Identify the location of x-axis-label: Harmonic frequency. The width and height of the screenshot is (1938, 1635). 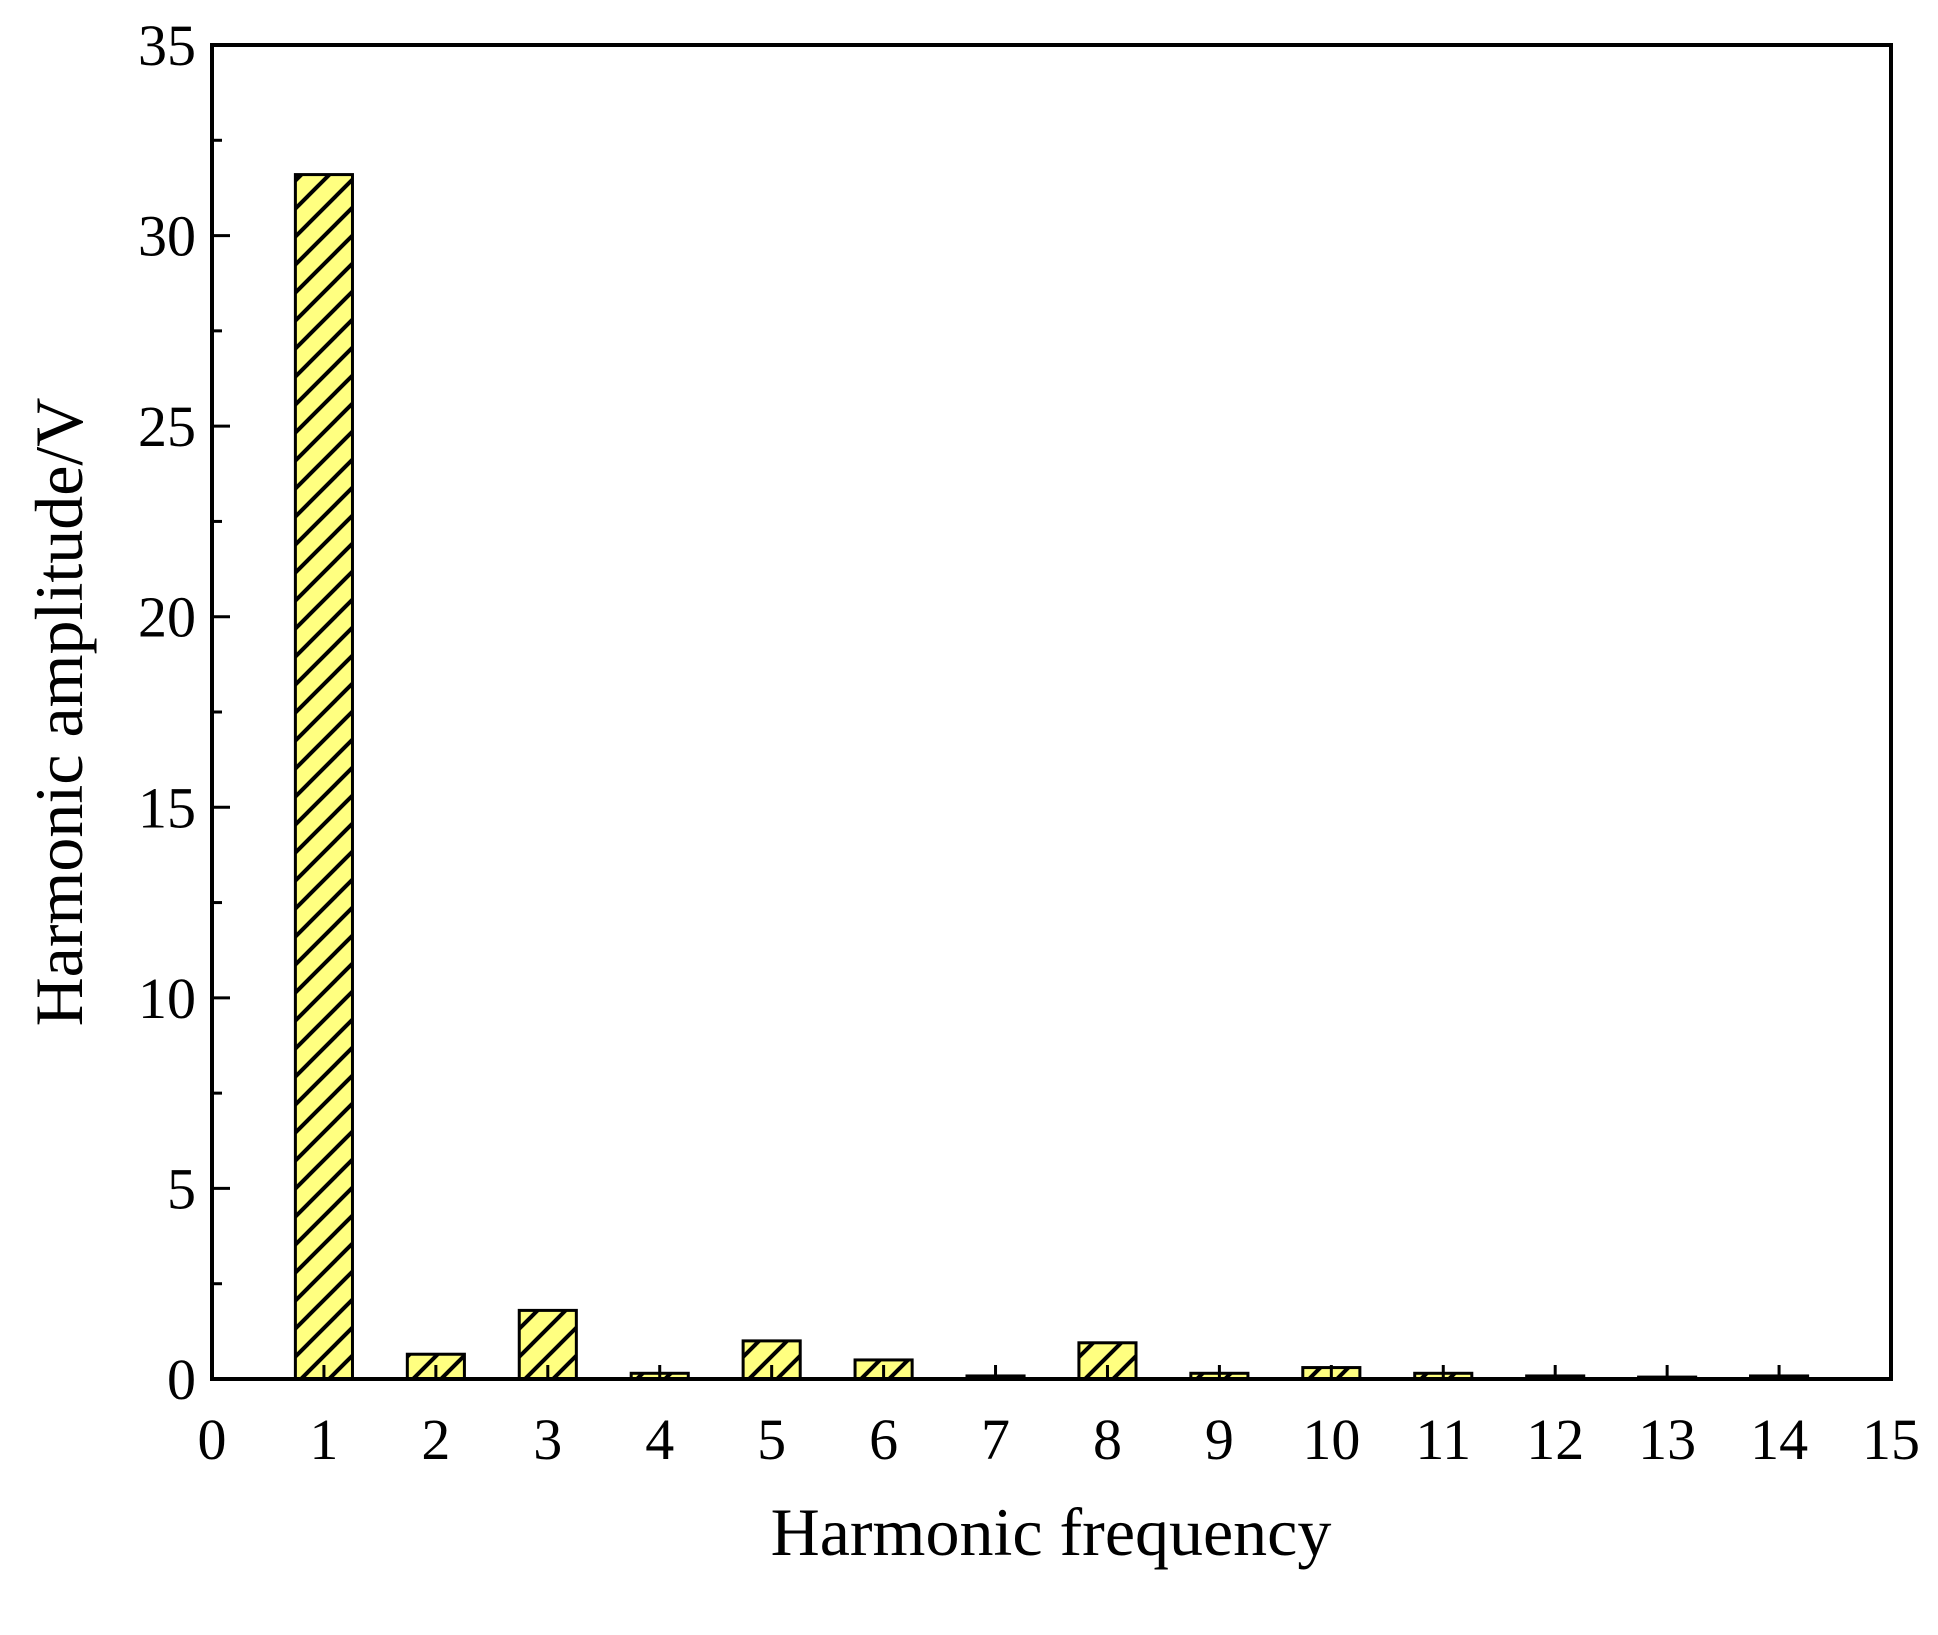
(1051, 1532).